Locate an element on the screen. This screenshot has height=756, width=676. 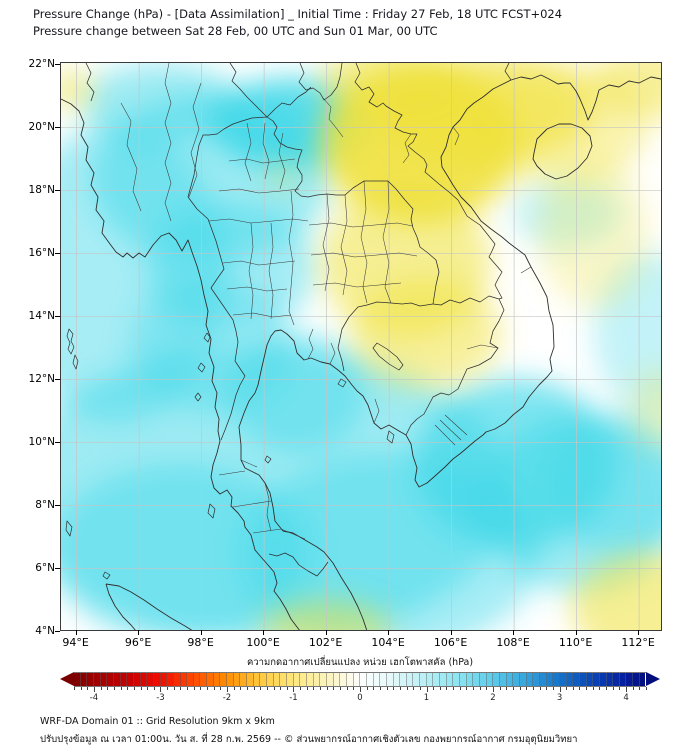
y-axis-label: 8°N is located at coordinates (45, 504).